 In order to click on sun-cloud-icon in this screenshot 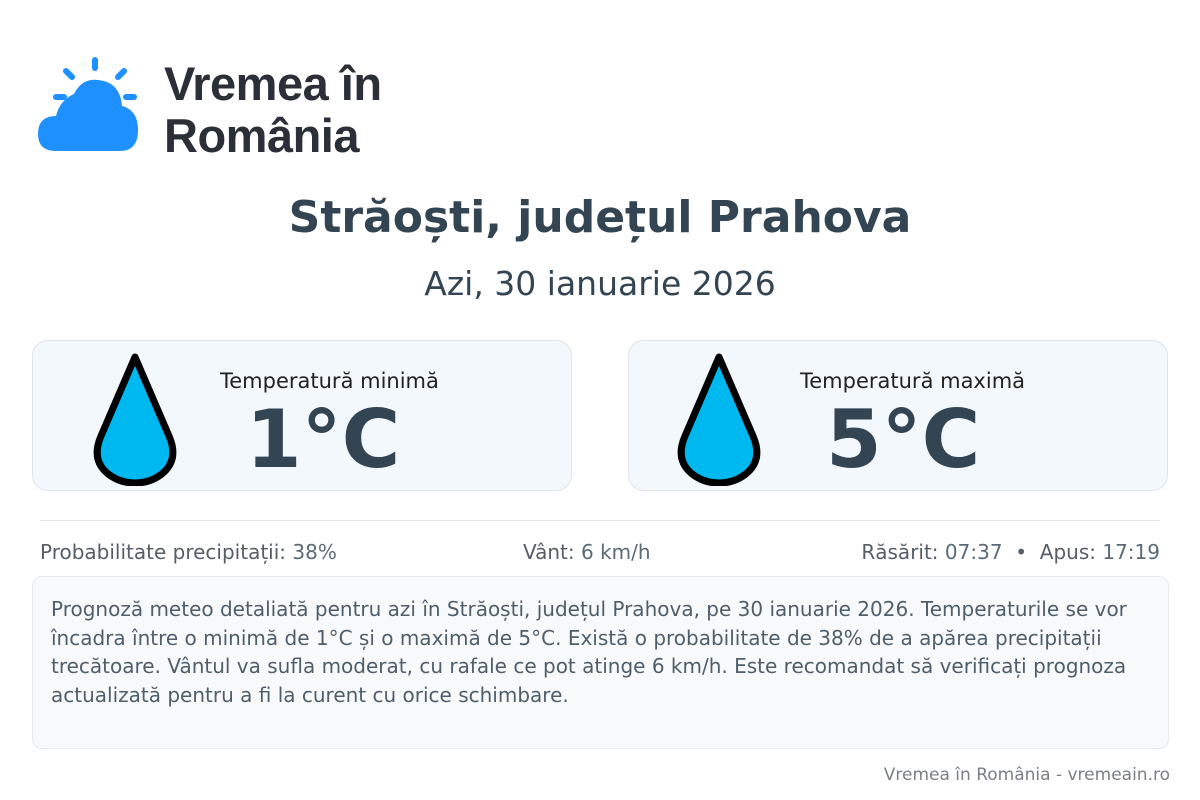, I will do `click(88, 104)`.